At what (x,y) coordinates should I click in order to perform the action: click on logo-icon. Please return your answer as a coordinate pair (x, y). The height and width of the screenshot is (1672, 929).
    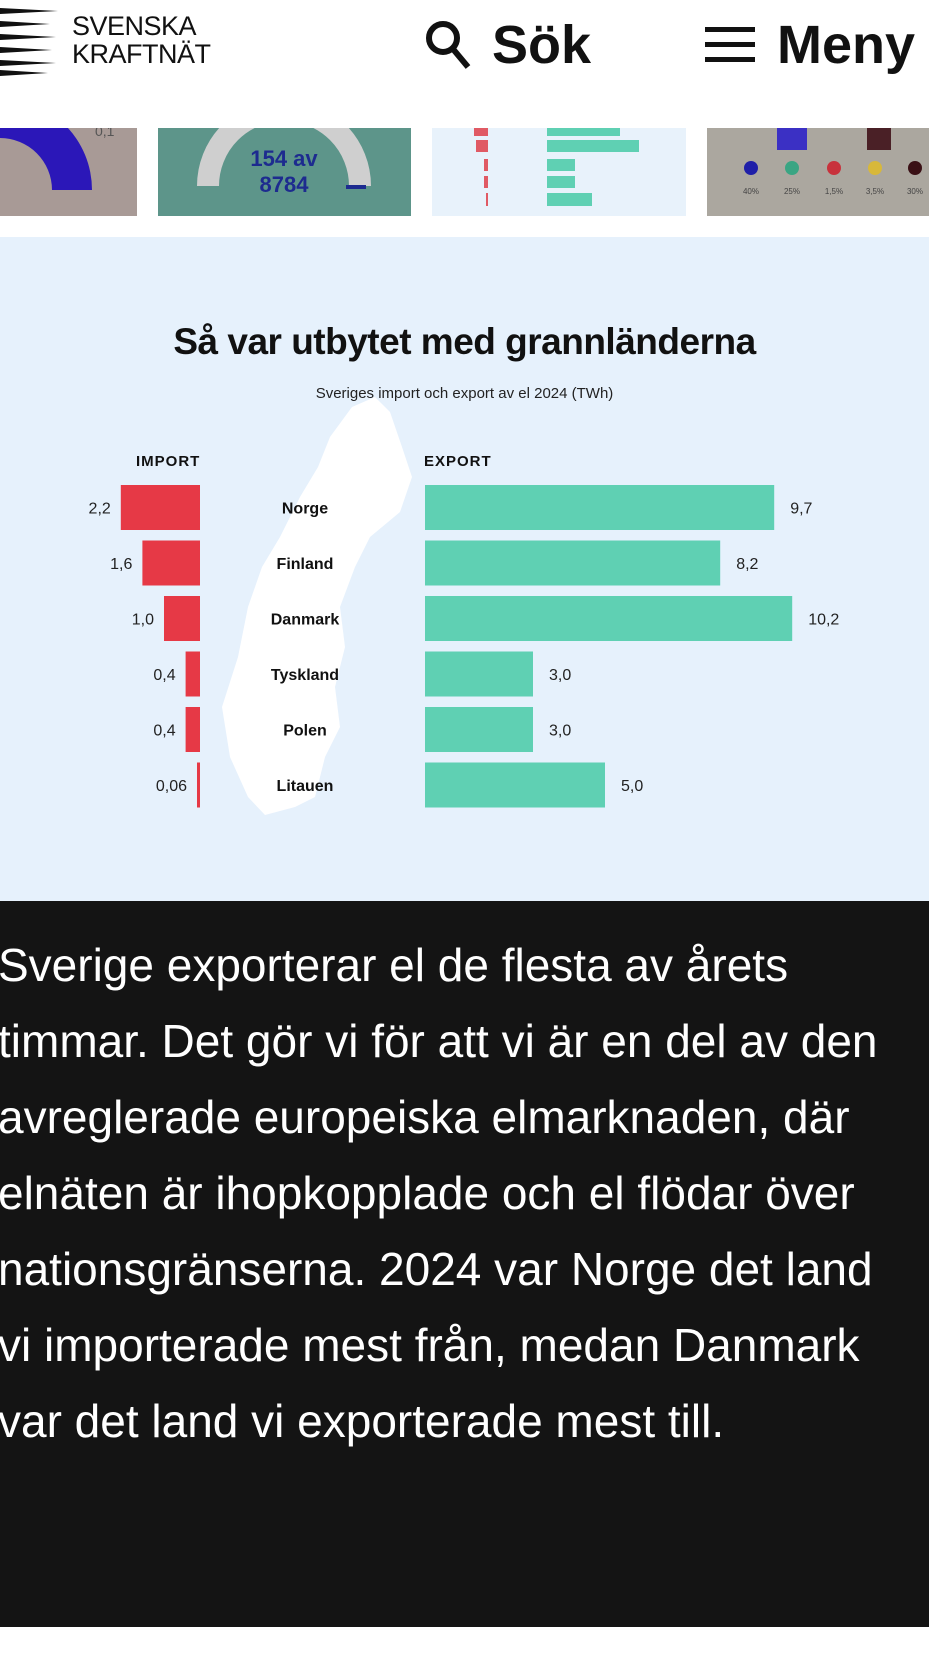
    Looking at the image, I should click on (30, 41).